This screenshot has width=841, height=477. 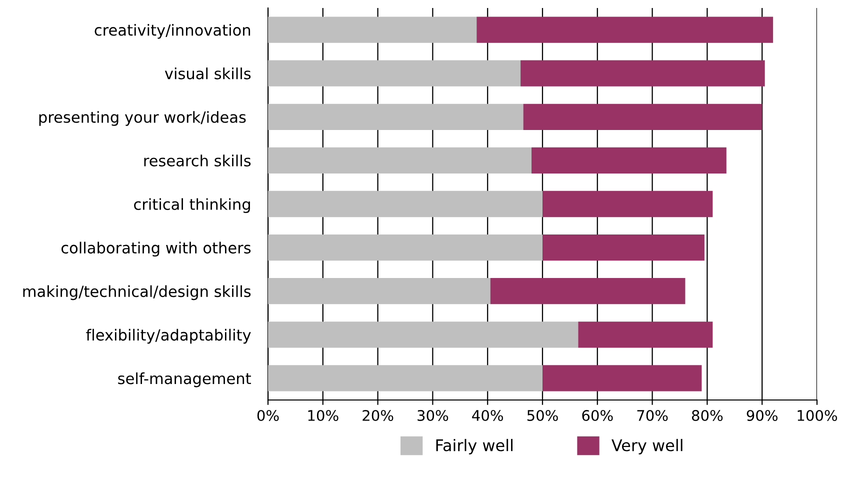 I want to click on y-tick-label: self-management, so click(x=184, y=380).